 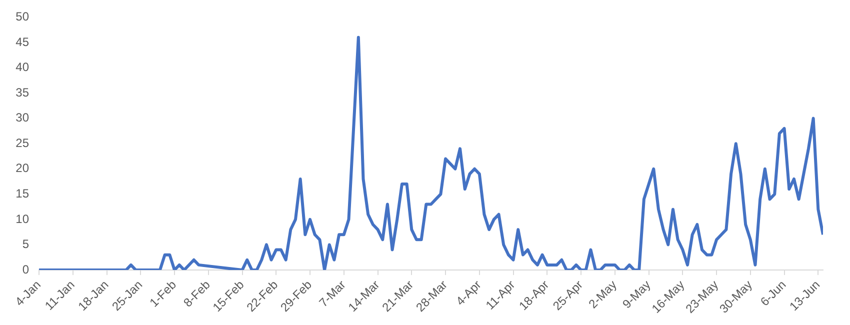 I want to click on y-tick-label: 15, so click(x=23, y=193).